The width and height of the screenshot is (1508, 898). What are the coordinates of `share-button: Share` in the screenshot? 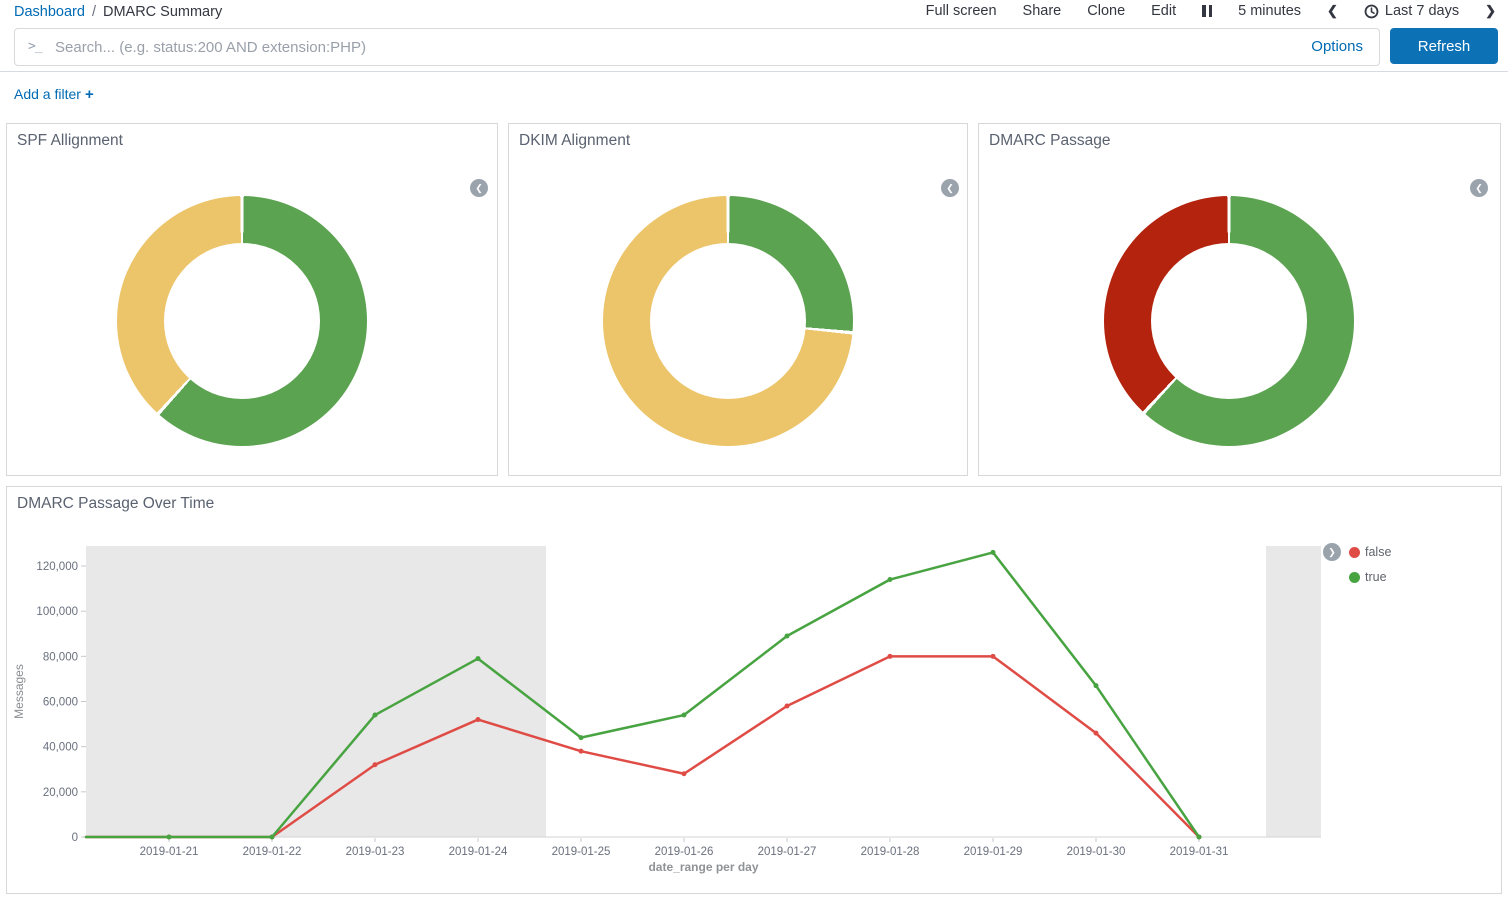 It's located at (1042, 11).